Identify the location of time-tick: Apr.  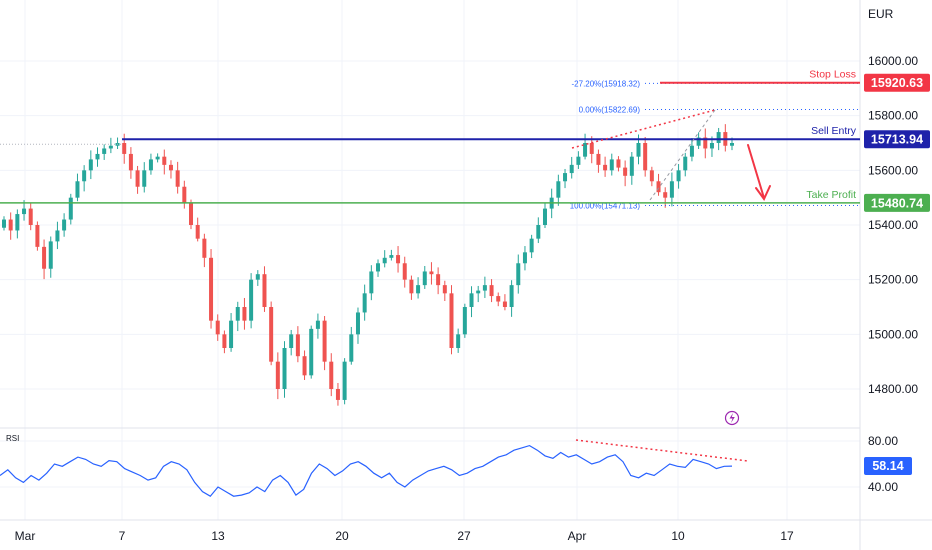
(577, 536).